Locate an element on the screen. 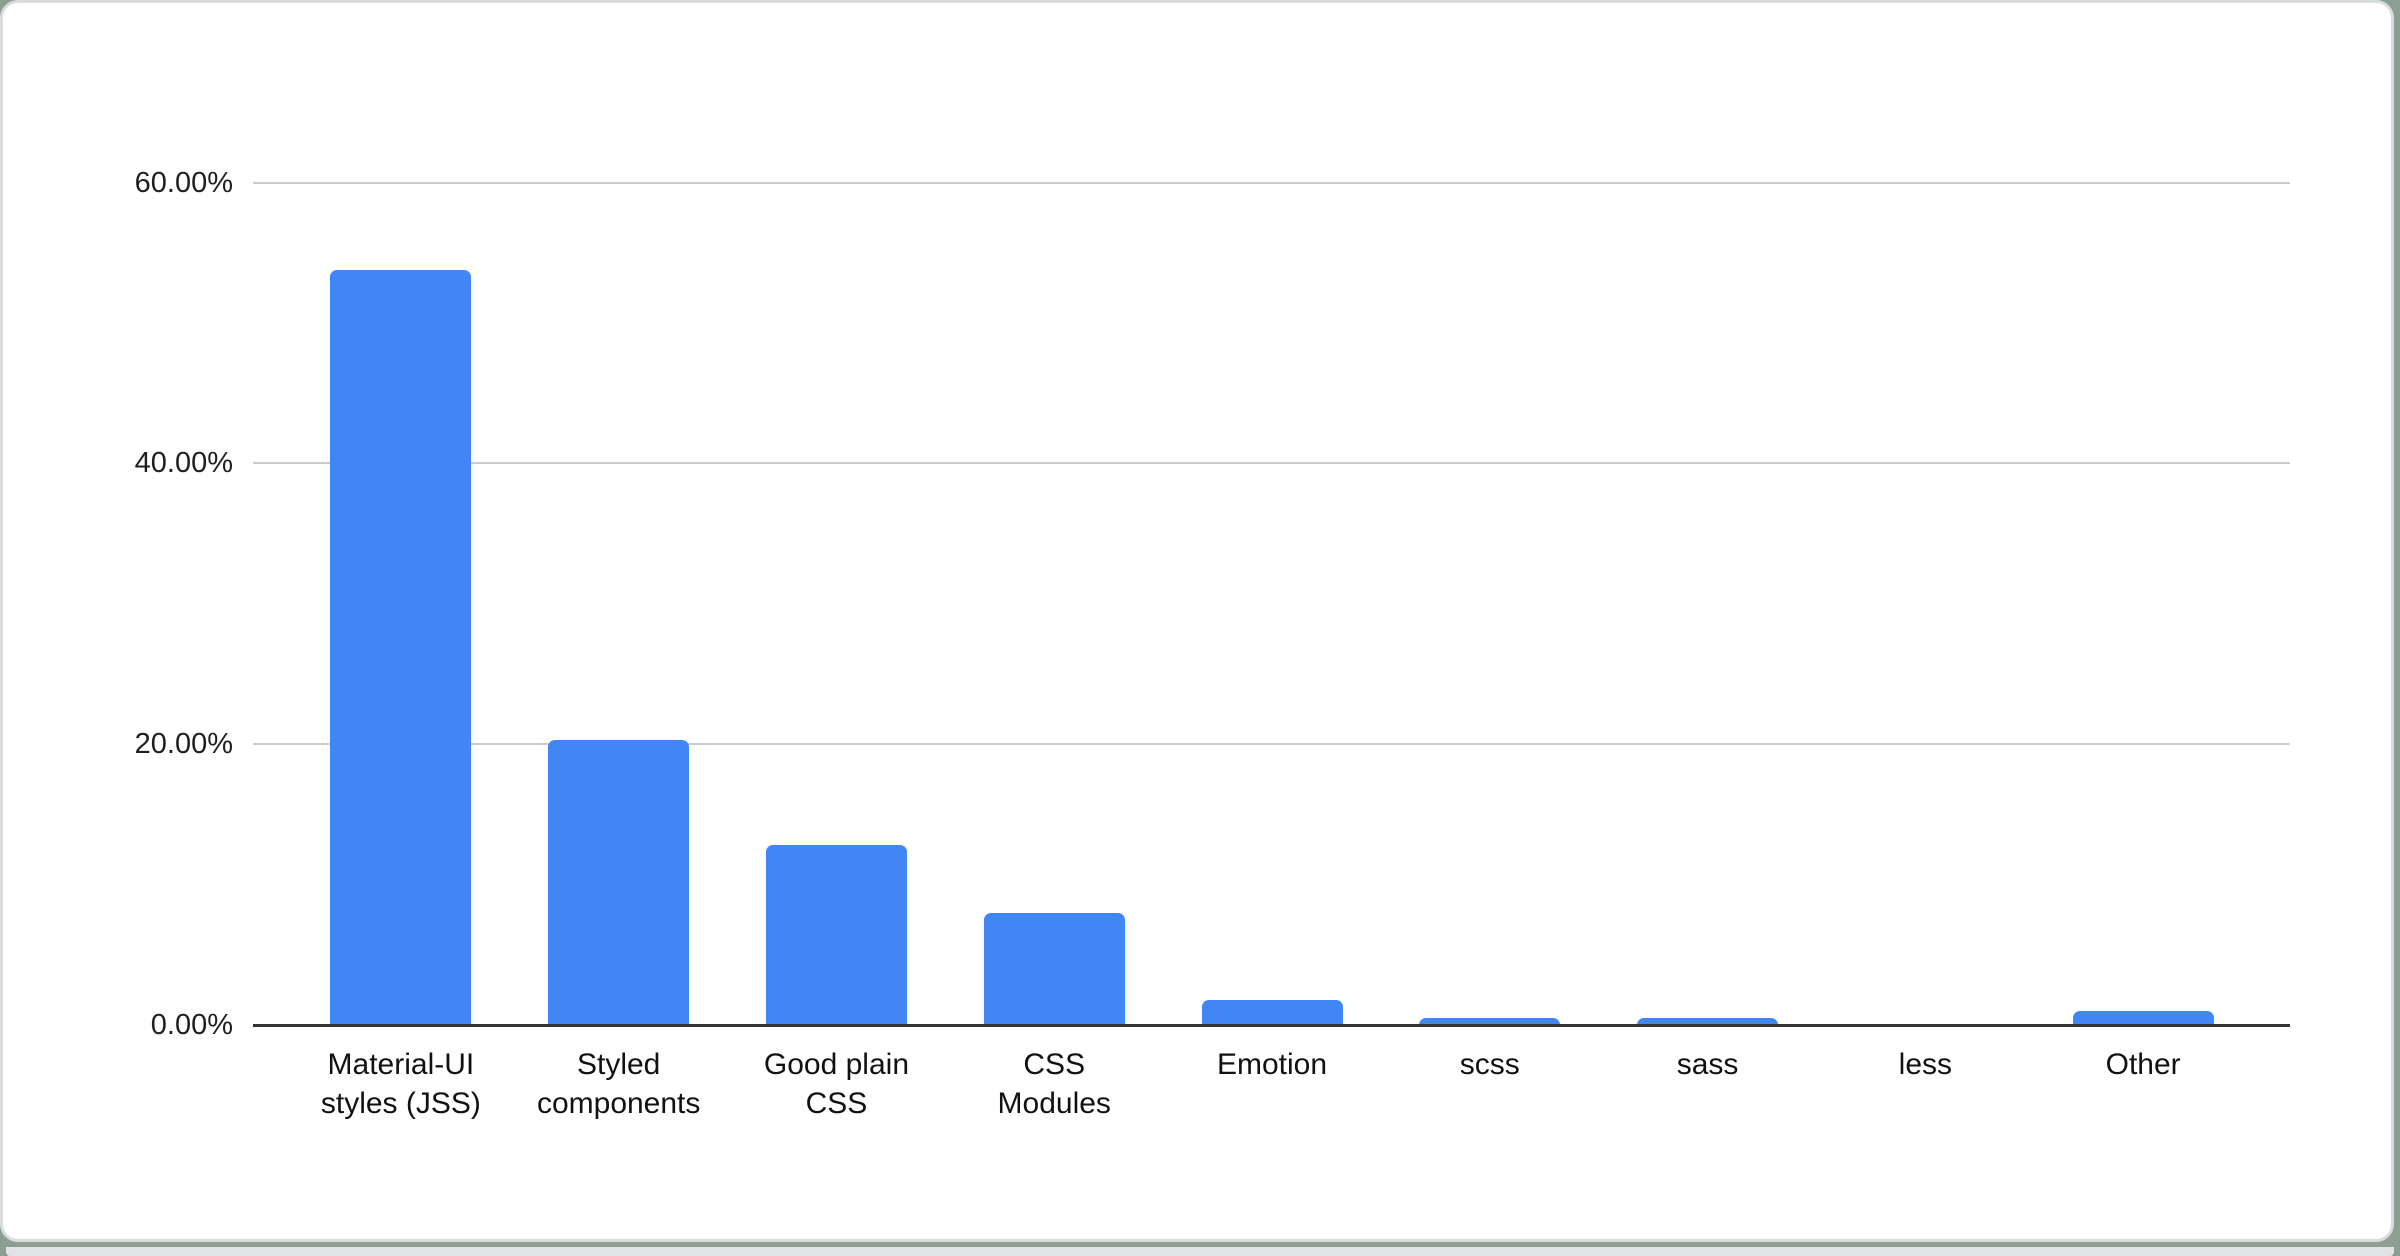 Image resolution: width=2400 pixels, height=1256 pixels. x-tick-label: CSS Modules is located at coordinates (1054, 1084).